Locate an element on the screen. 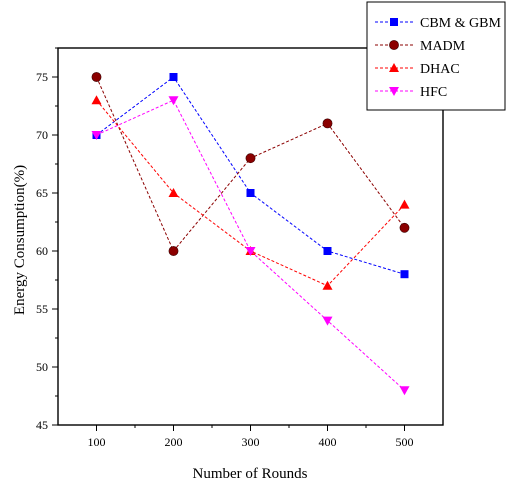 The height and width of the screenshot is (484, 507). x-tick-label: 500 is located at coordinates (405, 442).